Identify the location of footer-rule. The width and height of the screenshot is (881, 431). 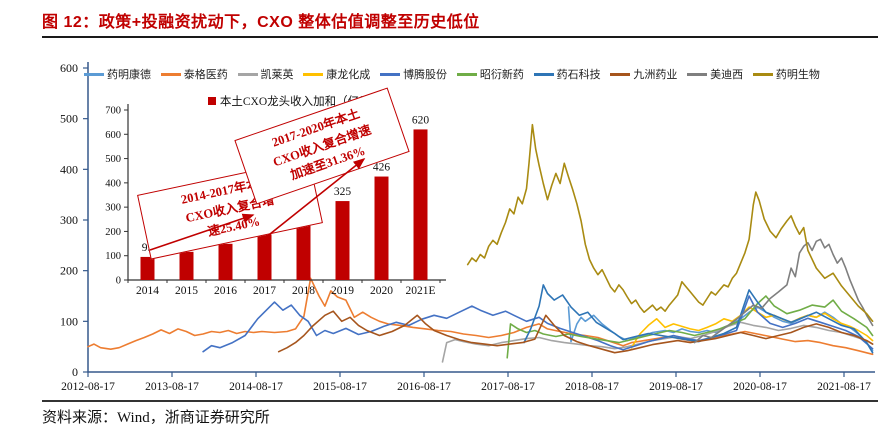
(460, 401).